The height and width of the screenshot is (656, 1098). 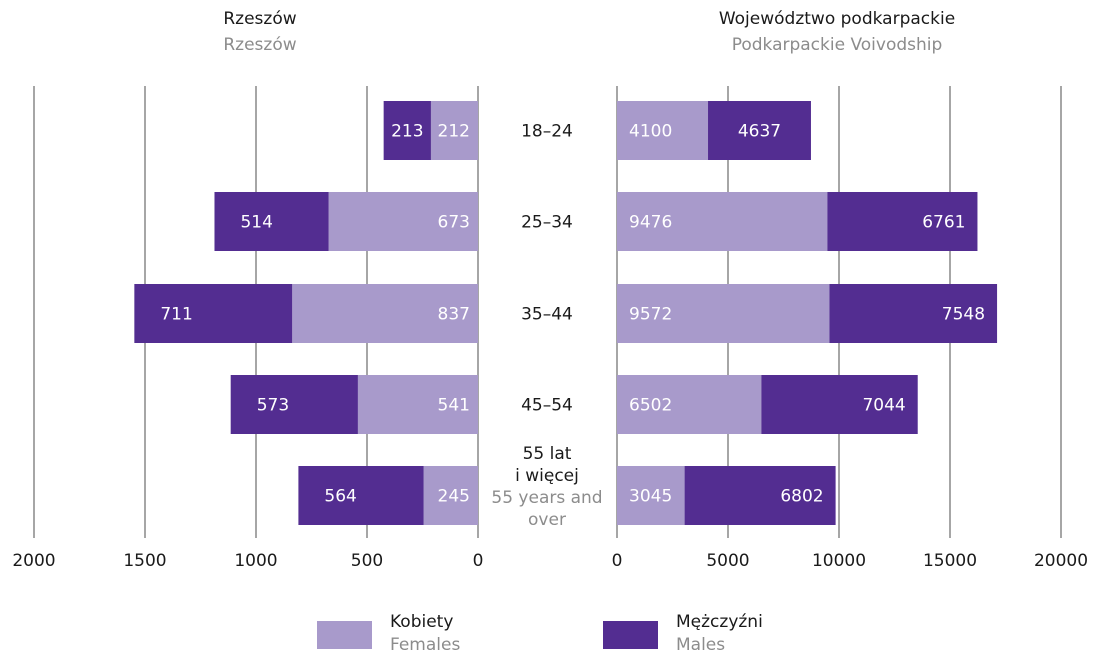 What do you see at coordinates (454, 223) in the screenshot?
I see `value-label-females: 673` at bounding box center [454, 223].